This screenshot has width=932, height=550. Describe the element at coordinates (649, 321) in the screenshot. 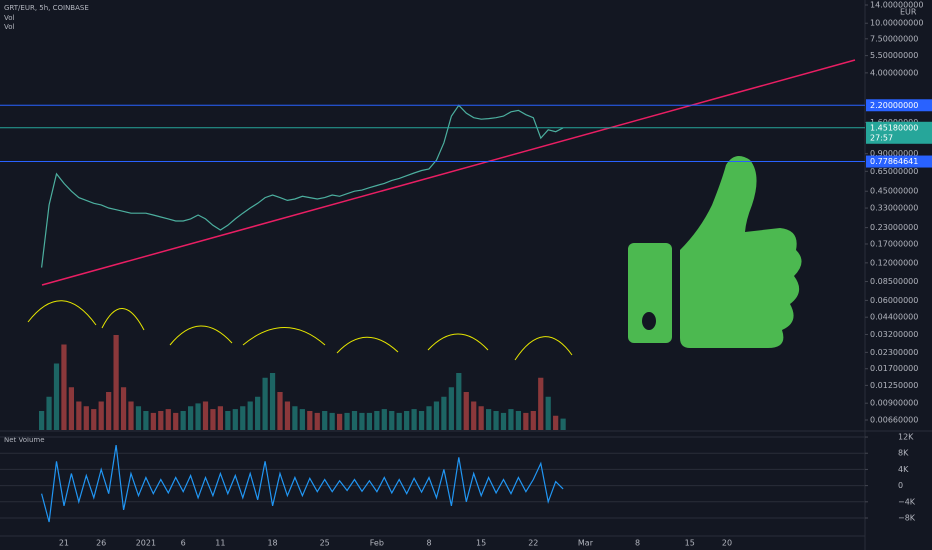

I see `cuff-hole` at that location.